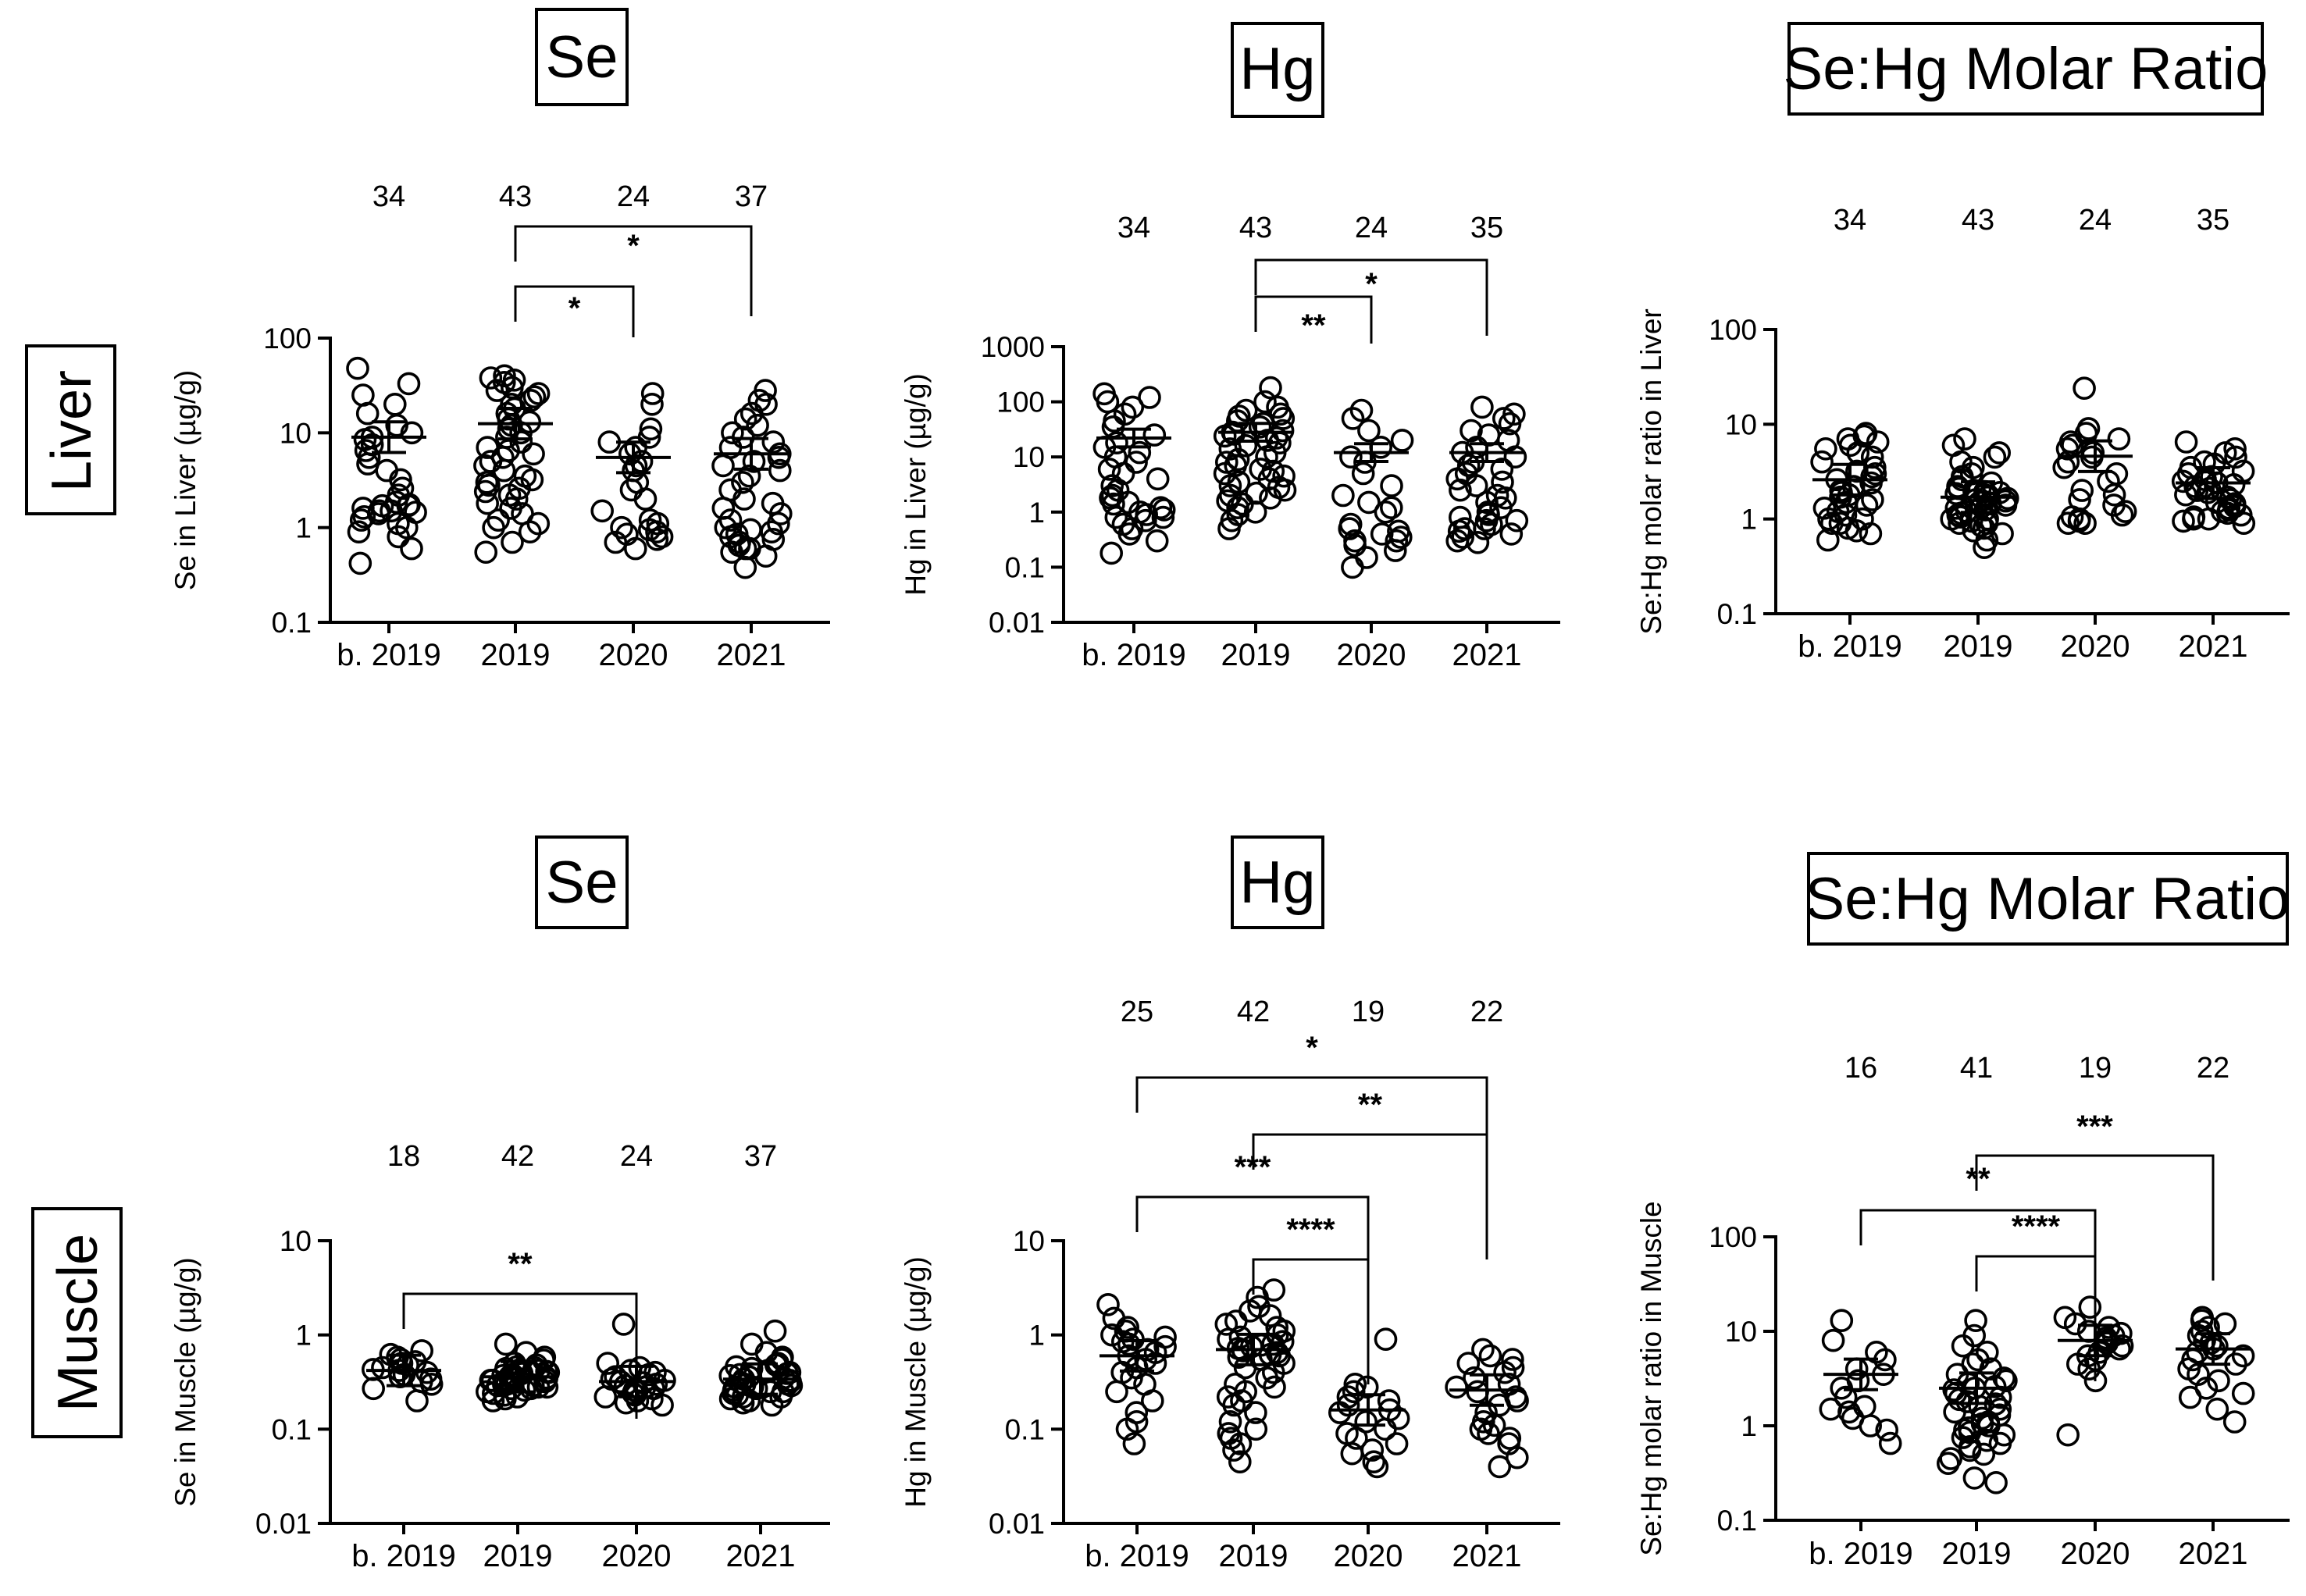 The width and height of the screenshot is (2306, 1596). What do you see at coordinates (1976, 1068) in the screenshot?
I see `sample-size-label: 41` at bounding box center [1976, 1068].